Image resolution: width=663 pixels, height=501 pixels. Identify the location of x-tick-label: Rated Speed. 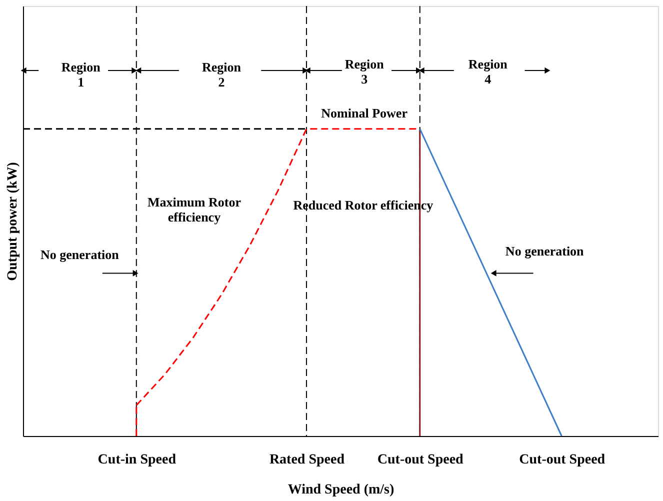
(307, 460).